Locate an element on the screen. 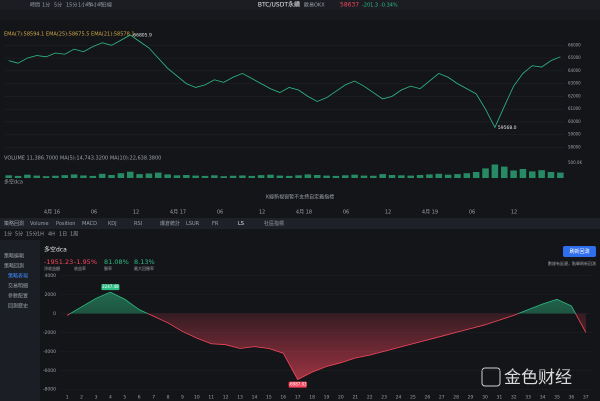 Image resolution: width=600 pixels, height=401 pixels. tab: LS is located at coordinates (241, 224).